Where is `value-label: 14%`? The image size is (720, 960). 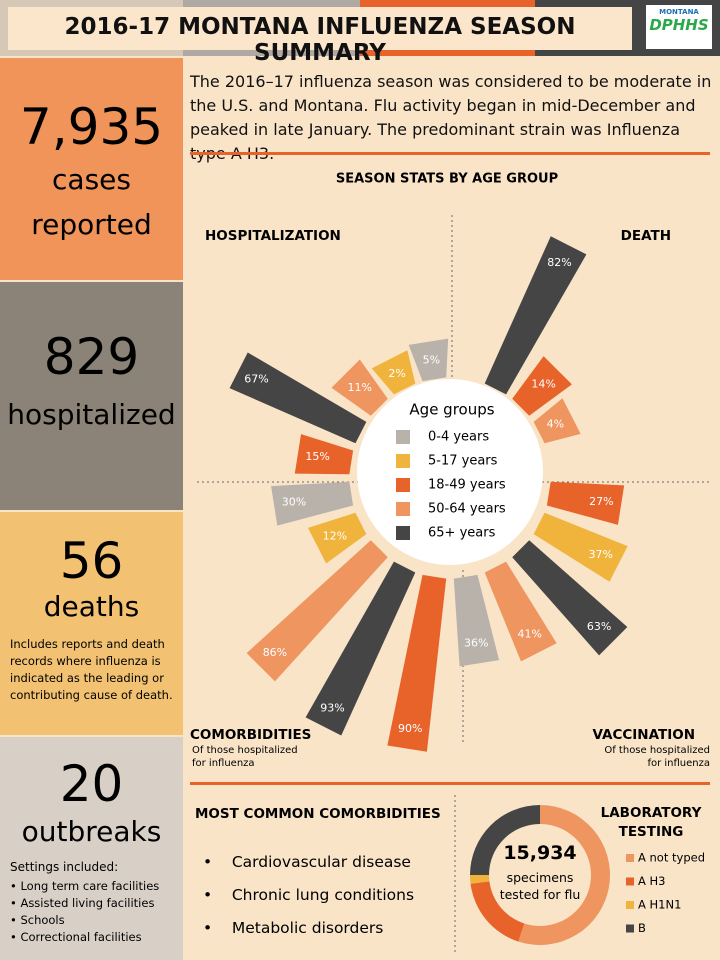
value-label: 14% is located at coordinates (543, 383).